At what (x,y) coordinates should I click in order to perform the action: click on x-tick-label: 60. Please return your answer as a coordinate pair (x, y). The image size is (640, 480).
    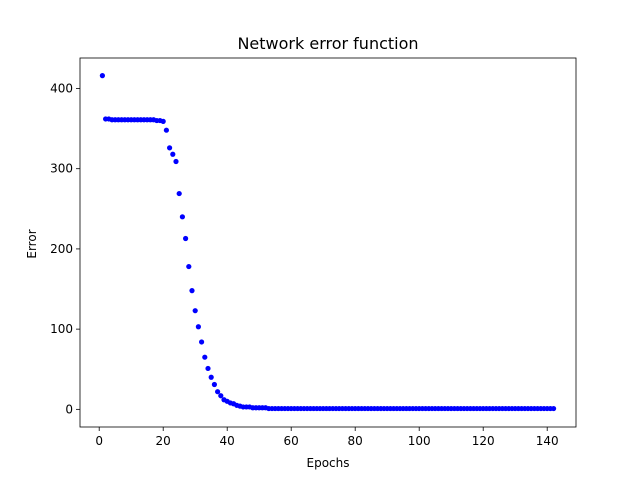
    Looking at the image, I should click on (291, 441).